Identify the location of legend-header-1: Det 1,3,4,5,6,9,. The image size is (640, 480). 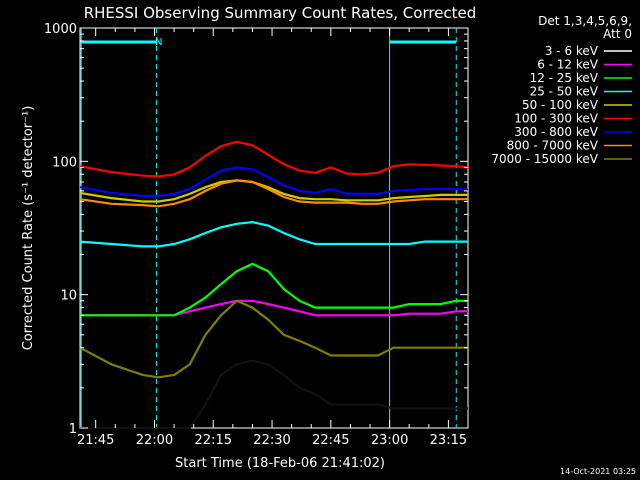
(585, 21).